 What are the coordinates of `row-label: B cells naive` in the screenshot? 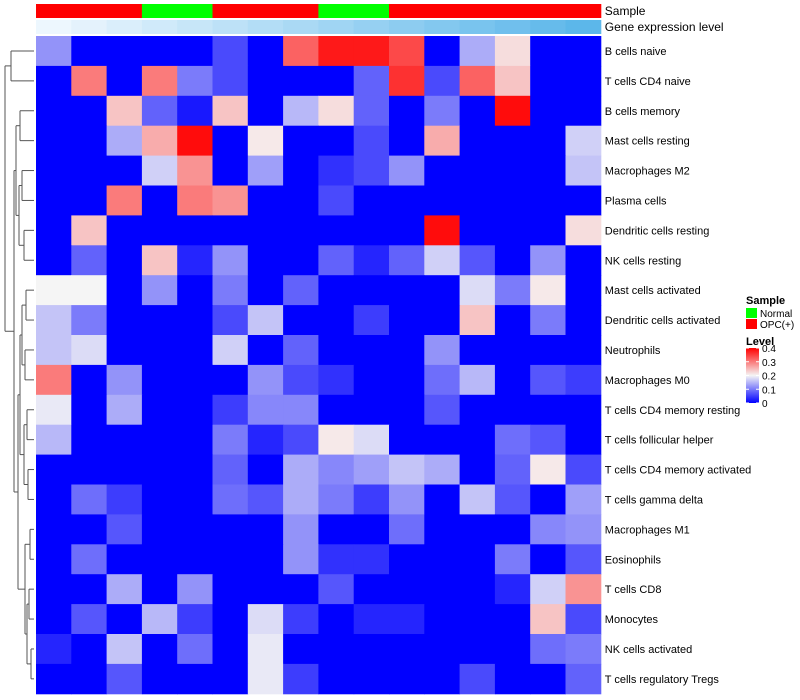 It's located at (636, 52).